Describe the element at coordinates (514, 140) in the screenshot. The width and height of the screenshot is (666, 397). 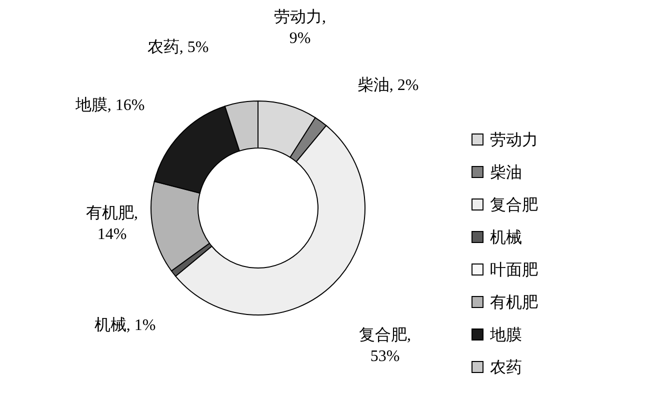
I see `legend-label: 劳动力` at that location.